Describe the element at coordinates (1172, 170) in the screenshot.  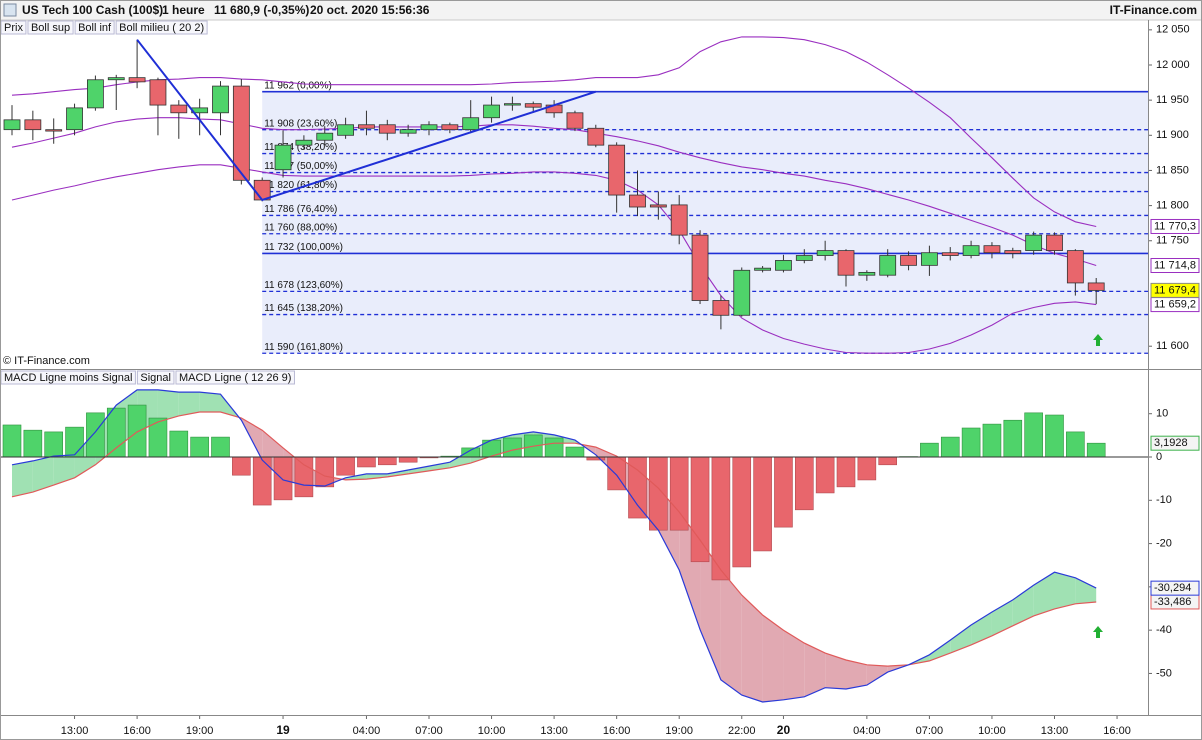
I see `y-tick-label: 11 850` at that location.